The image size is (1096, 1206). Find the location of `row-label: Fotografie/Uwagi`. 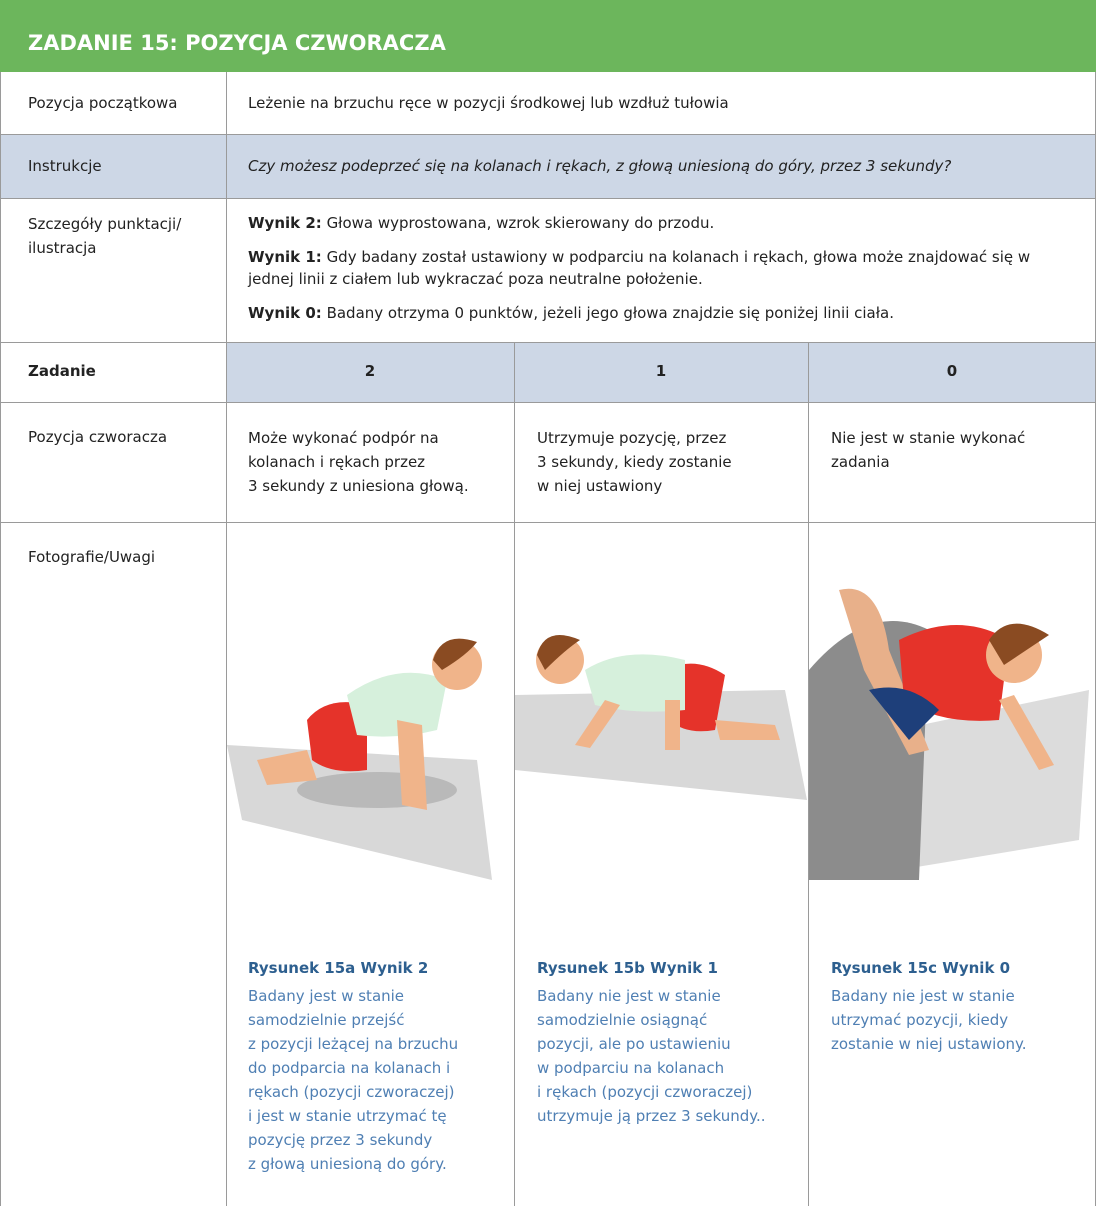

row-label: Fotografie/Uwagi is located at coordinates (92, 557).